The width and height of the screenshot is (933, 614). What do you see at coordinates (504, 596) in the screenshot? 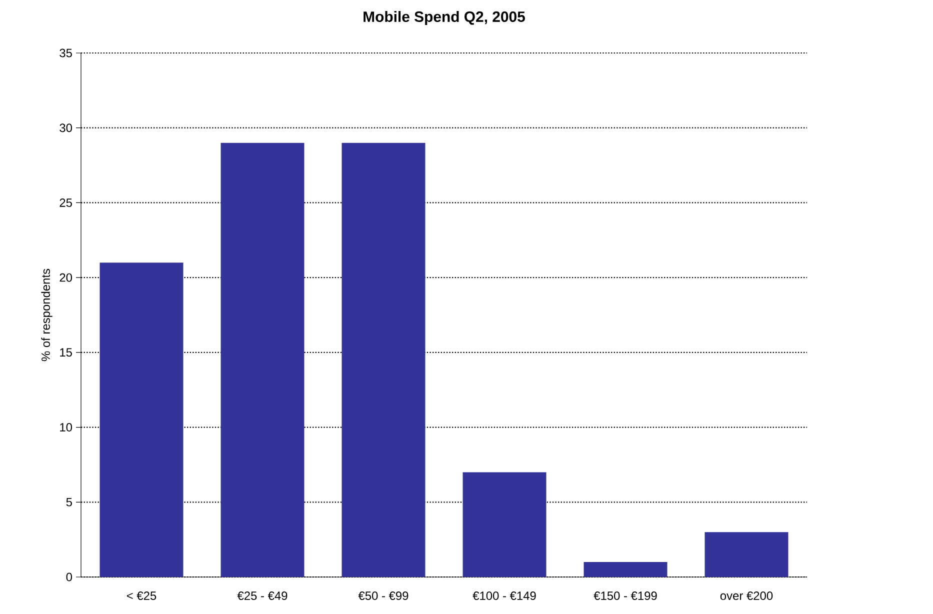
I see `x-tick-label: €100 - €149` at bounding box center [504, 596].